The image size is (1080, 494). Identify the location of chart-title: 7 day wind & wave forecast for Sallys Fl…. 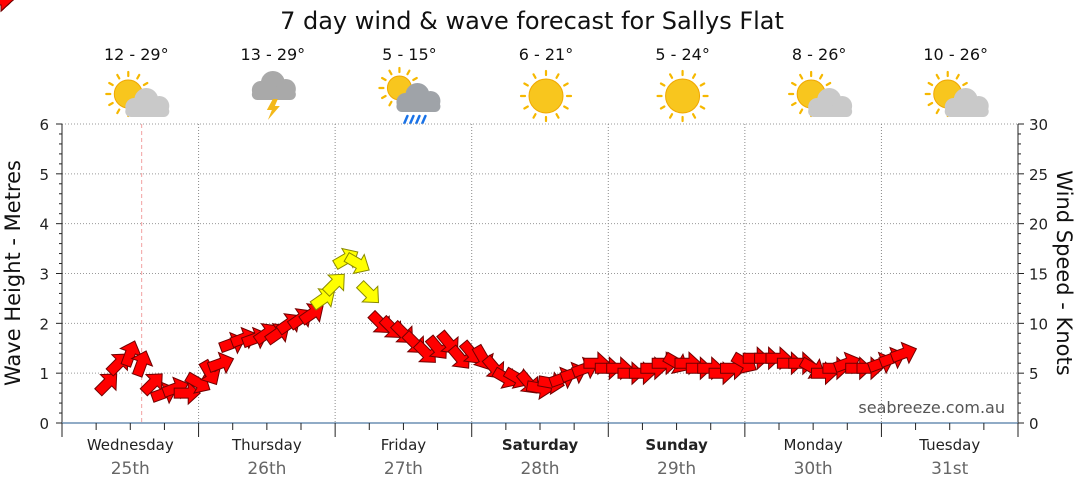
(532, 21).